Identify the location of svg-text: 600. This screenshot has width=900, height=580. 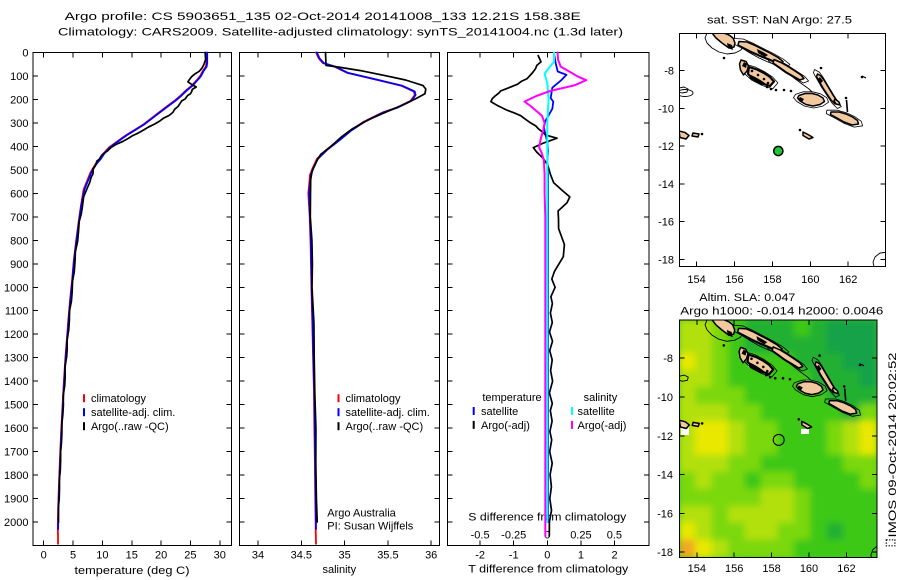
(19, 194).